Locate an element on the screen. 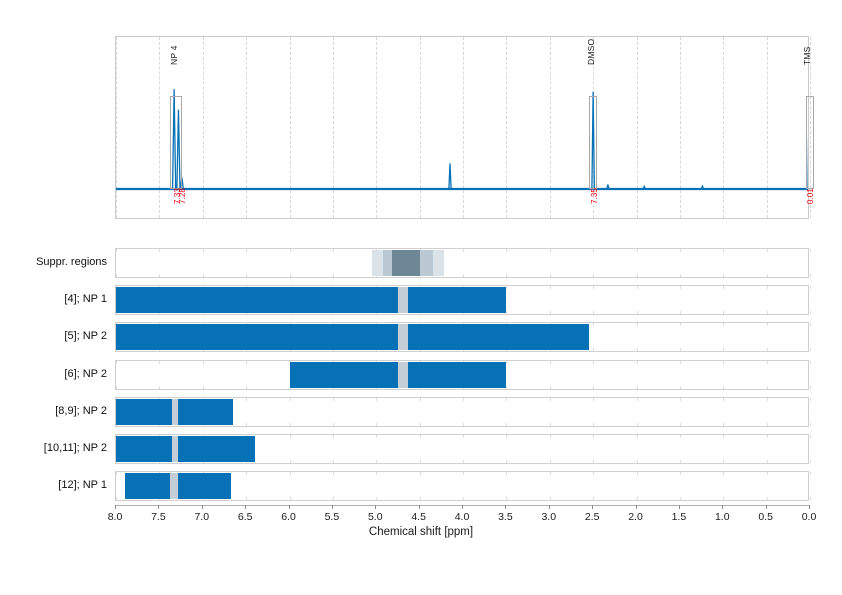 Image resolution: width=842 pixels, height=595 pixels. axis-tick-label: 5.0 is located at coordinates (375, 517).